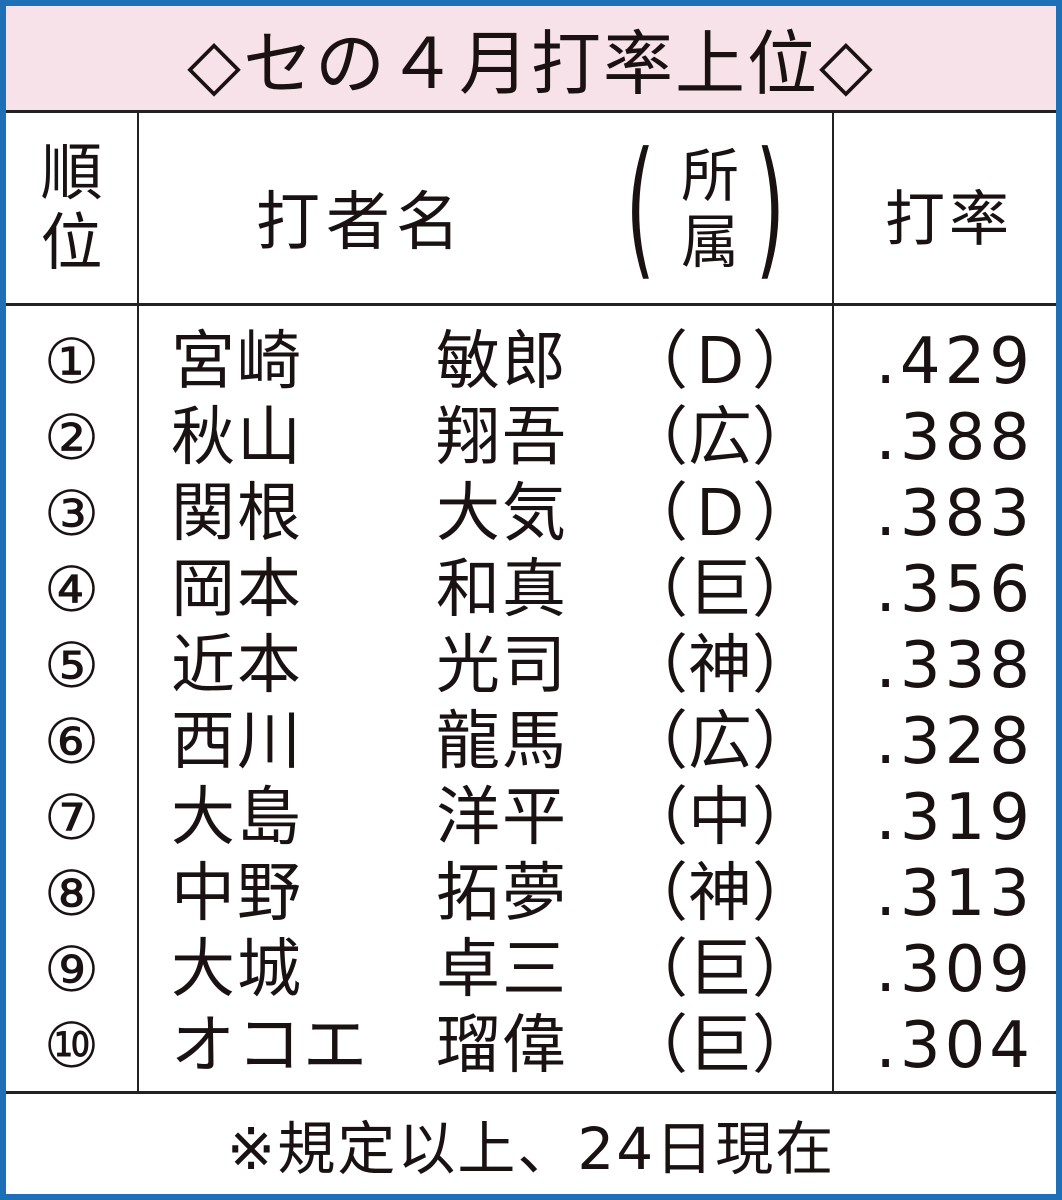 The width and height of the screenshot is (1062, 1200). Describe the element at coordinates (502, 362) in the screenshot. I see `given-name-cell: 敏郎` at that location.